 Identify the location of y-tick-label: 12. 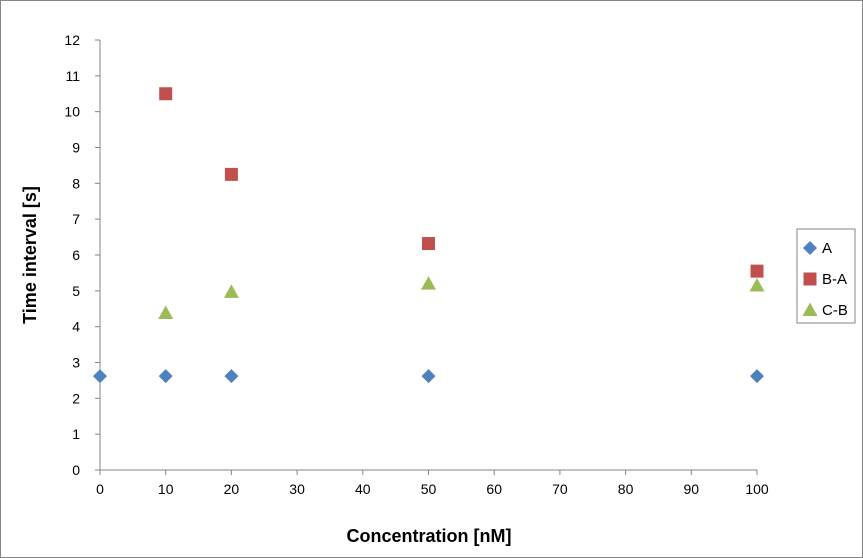
(72, 40).